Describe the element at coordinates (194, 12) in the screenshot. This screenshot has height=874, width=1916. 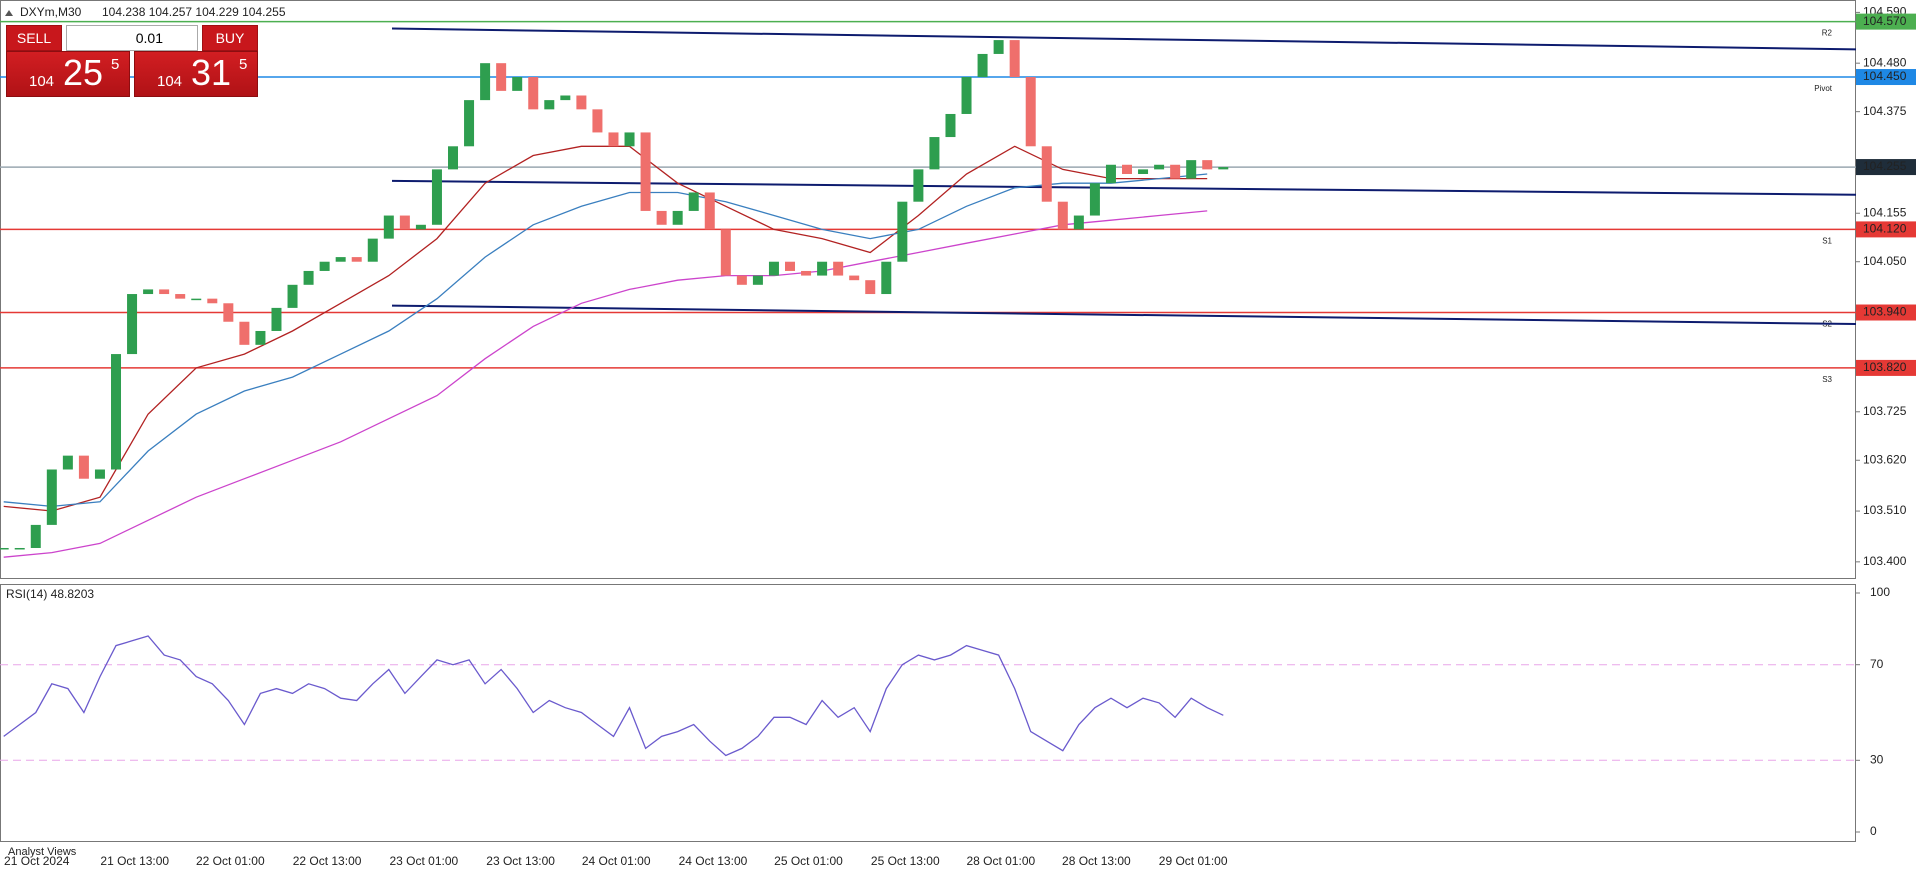
I see `ohlc-quote: 104.238 104.257 104.229 104.255` at that location.